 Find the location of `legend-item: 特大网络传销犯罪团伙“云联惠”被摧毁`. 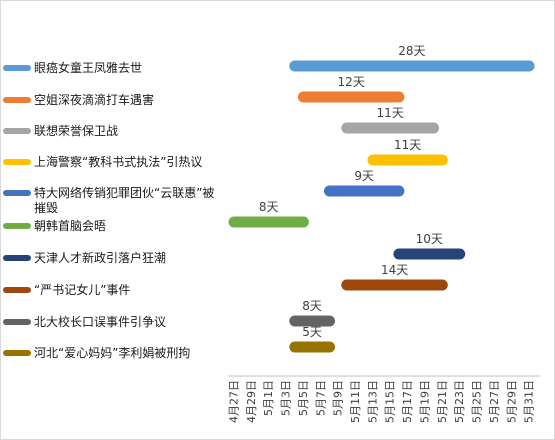

legend-item: 特大网络传销犯罪团伙“云联惠”被摧毁 is located at coordinates (114, 200).